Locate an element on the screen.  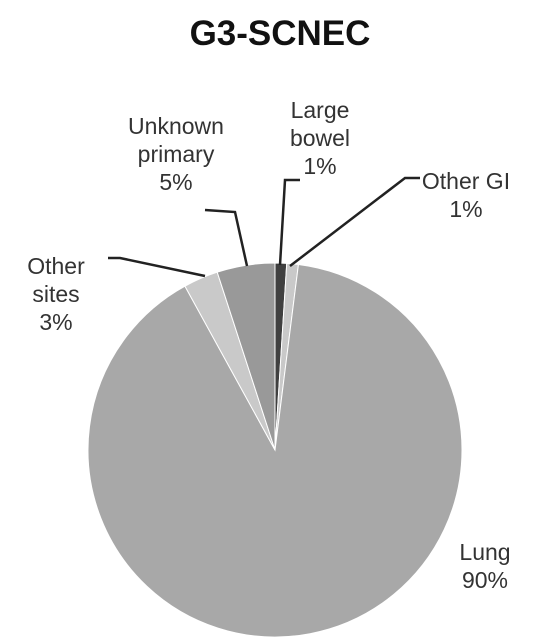
value-label: 3% is located at coordinates (56, 322).